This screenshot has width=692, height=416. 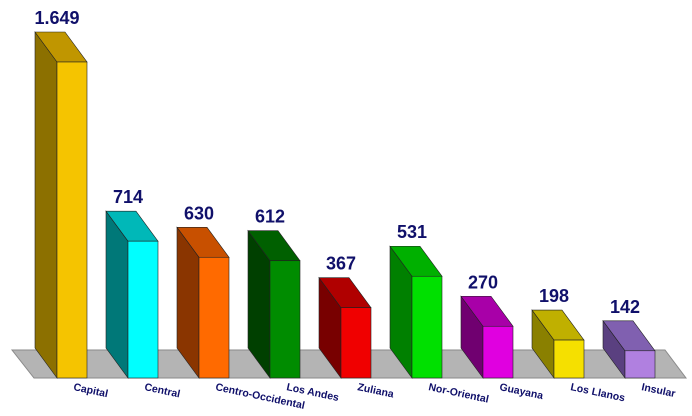 What do you see at coordinates (61, 205) in the screenshot?
I see `bar-capital` at bounding box center [61, 205].